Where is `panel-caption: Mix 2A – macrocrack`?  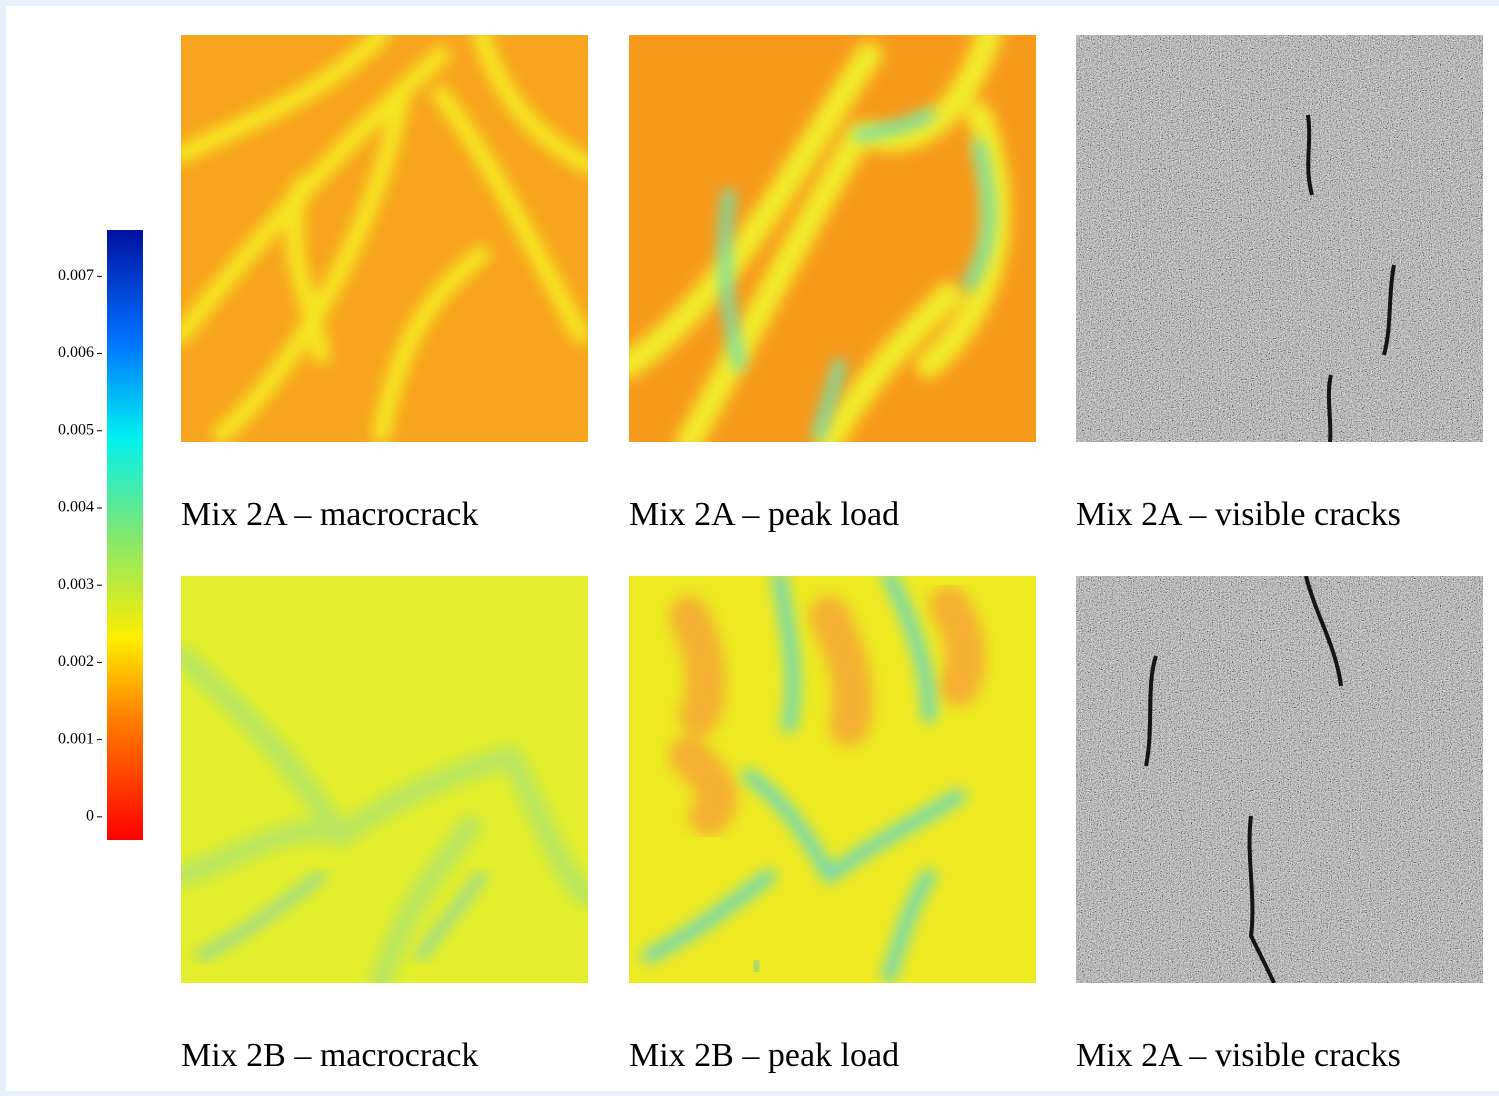 panel-caption: Mix 2A – macrocrack is located at coordinates (329, 514).